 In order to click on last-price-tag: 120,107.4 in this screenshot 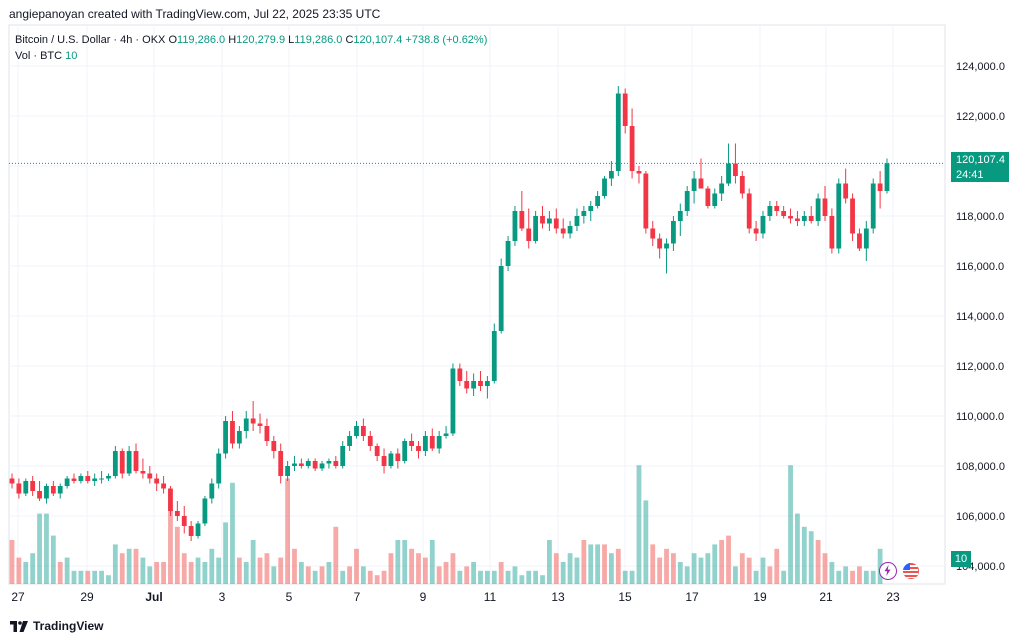, I will do `click(980, 159)`.